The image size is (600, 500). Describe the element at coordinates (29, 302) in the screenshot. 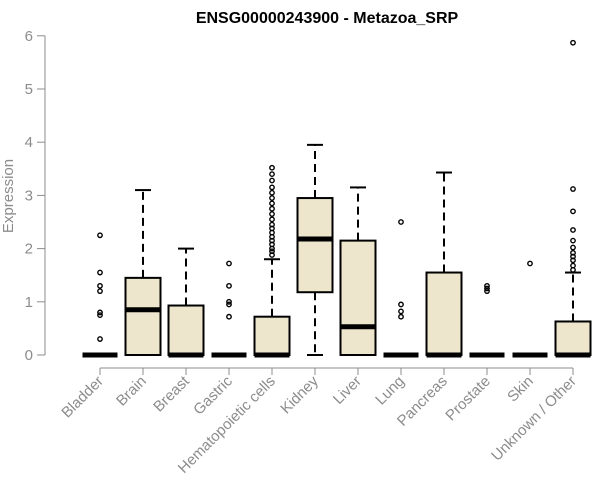

I see `y-tick-label: 1` at that location.